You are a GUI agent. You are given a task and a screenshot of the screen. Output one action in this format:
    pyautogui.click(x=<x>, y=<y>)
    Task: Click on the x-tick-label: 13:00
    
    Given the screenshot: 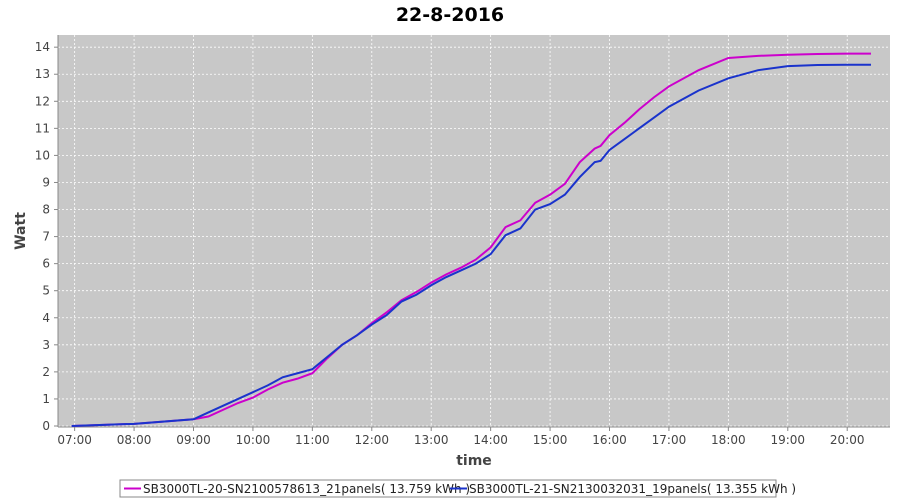 What is the action you would take?
    pyautogui.click(x=431, y=440)
    